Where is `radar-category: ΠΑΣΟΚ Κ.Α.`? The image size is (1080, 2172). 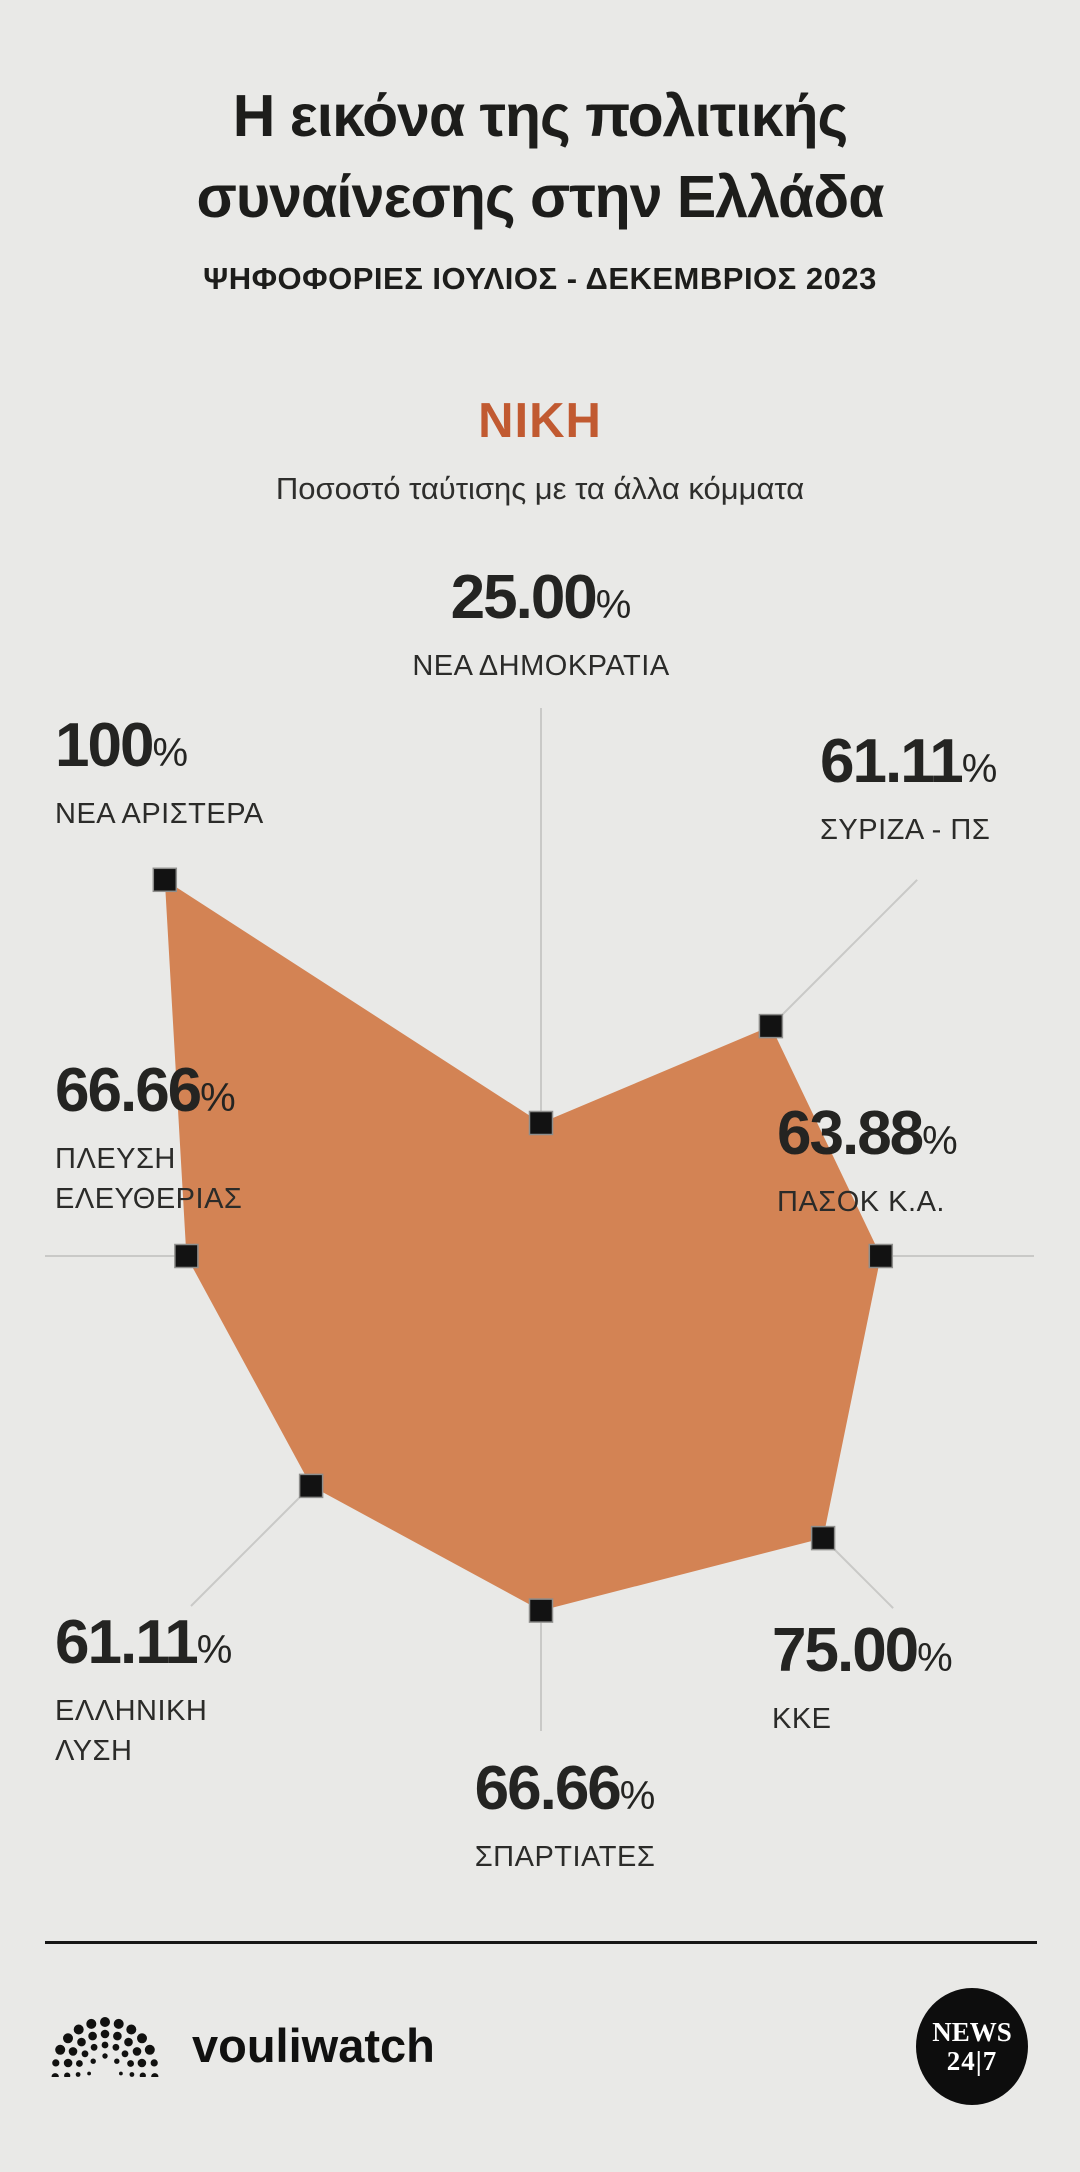 radar-category: ΠΑΣΟΚ Κ.Α. is located at coordinates (861, 1202).